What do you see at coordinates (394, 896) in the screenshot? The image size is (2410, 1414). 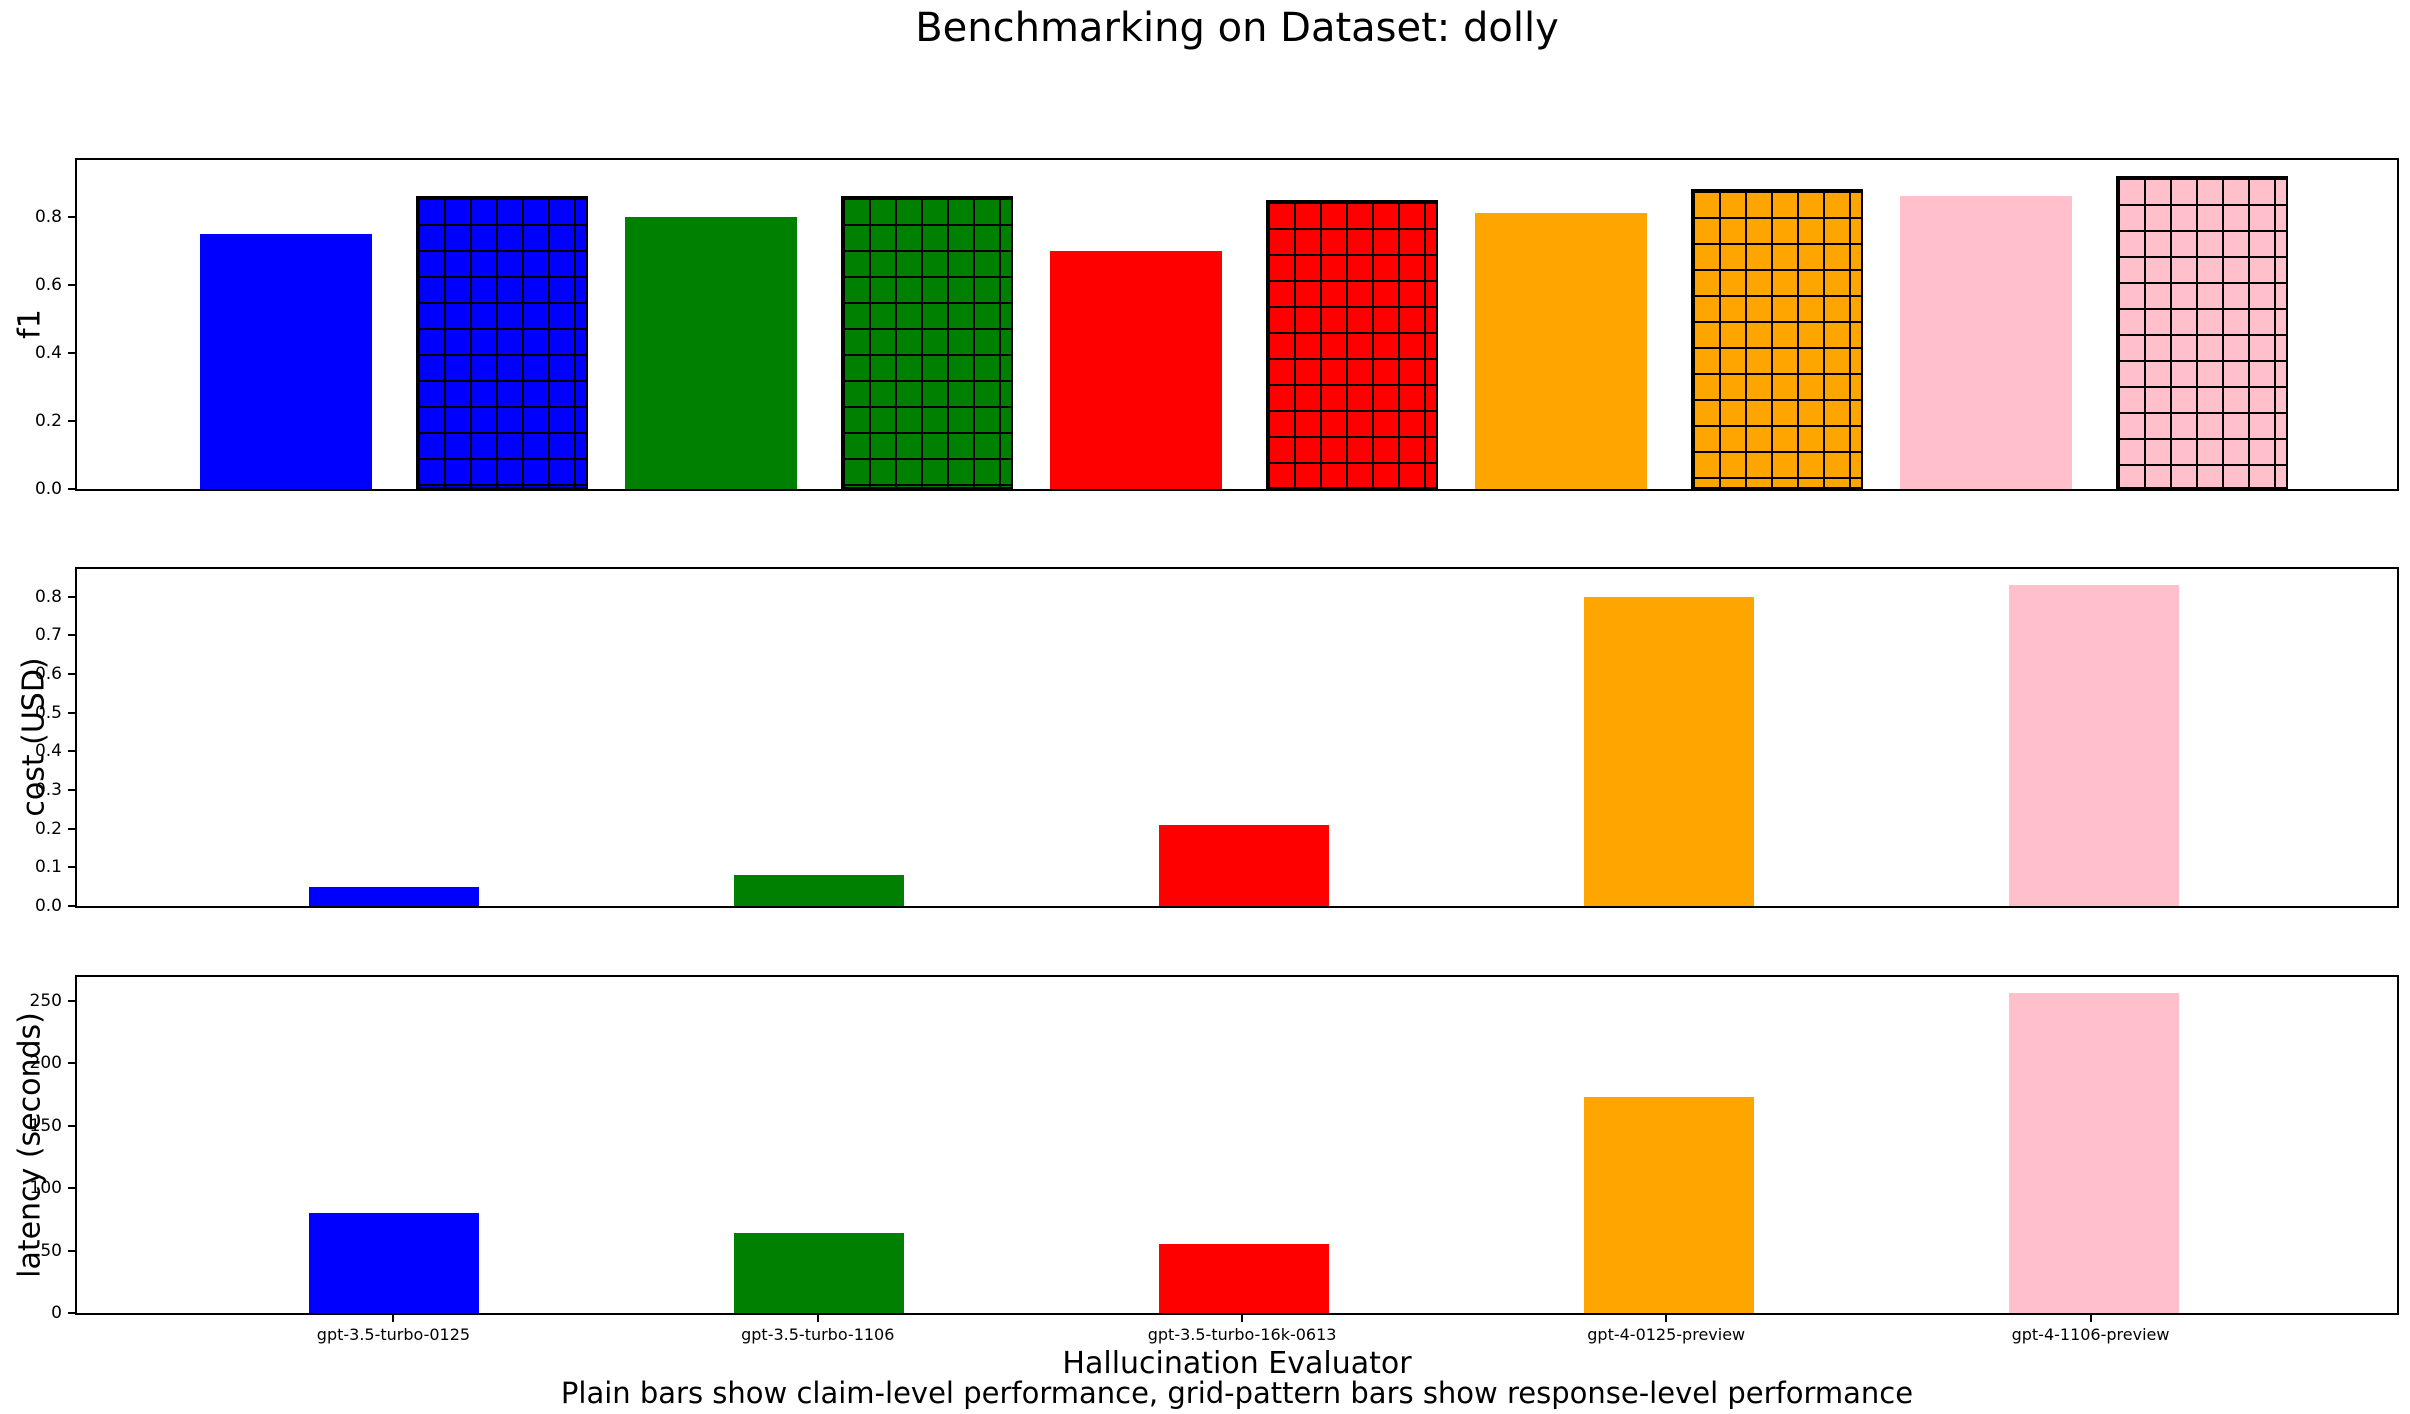 I see `bar-gpt-3.5-turbo-0125-cost` at bounding box center [394, 896].